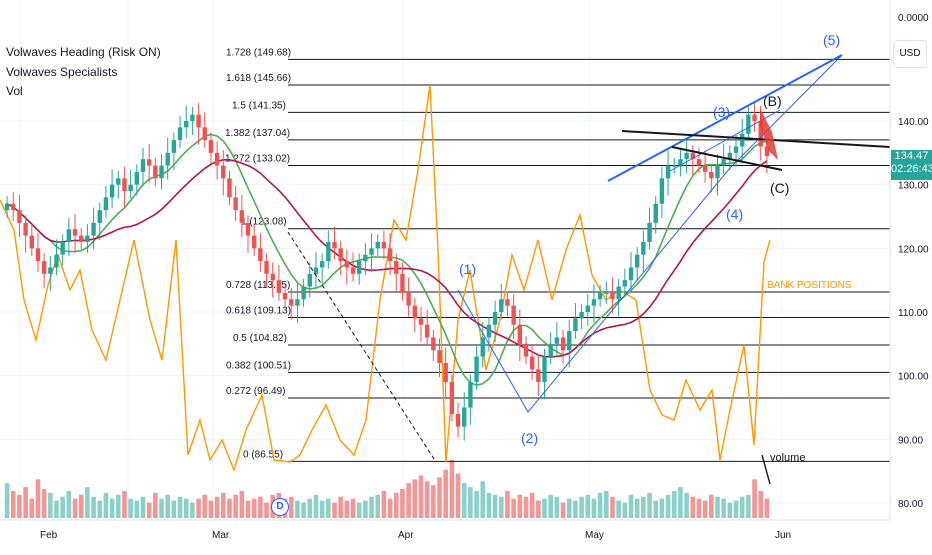 This screenshot has height=555, width=932. Describe the element at coordinates (221, 535) in the screenshot. I see `time-tick-label: Mar` at that location.